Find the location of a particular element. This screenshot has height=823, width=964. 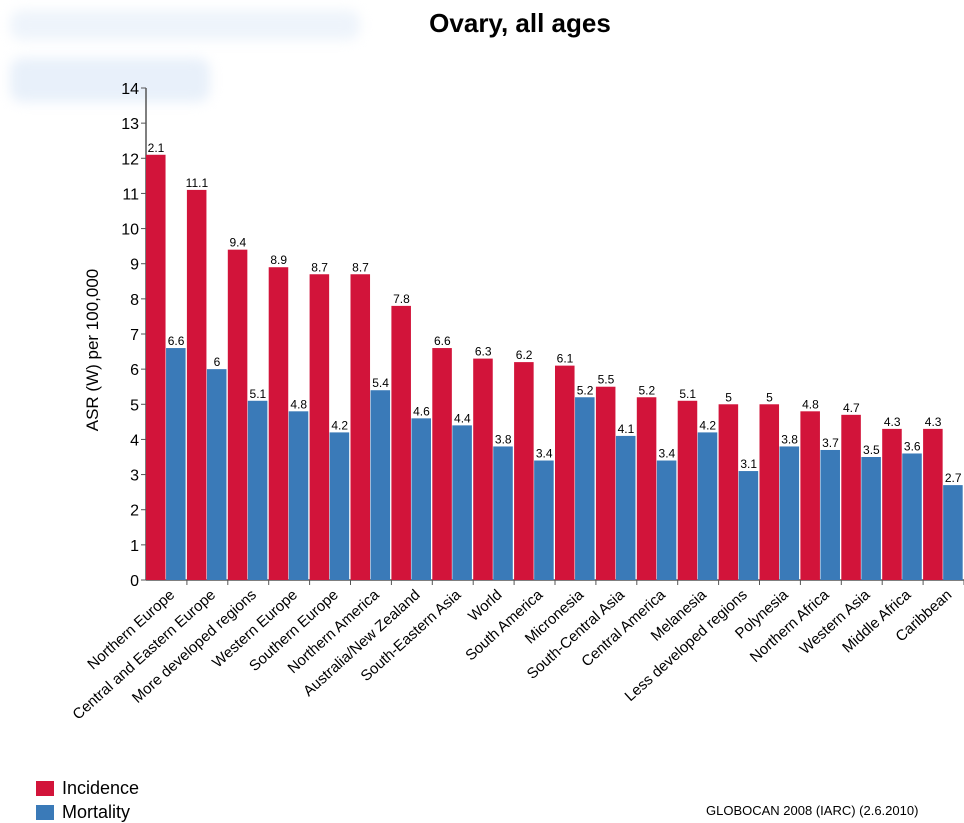

value-label-mortality: 4.4 is located at coordinates (462, 418).